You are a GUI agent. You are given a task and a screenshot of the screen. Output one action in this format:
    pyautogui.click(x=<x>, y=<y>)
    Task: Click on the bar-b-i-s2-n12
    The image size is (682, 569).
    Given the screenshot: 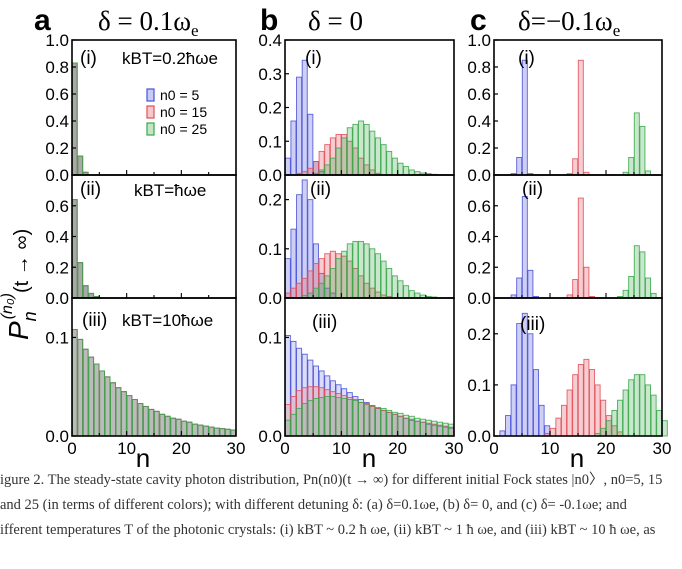 What is the action you would take?
    pyautogui.click(x=355, y=149)
    